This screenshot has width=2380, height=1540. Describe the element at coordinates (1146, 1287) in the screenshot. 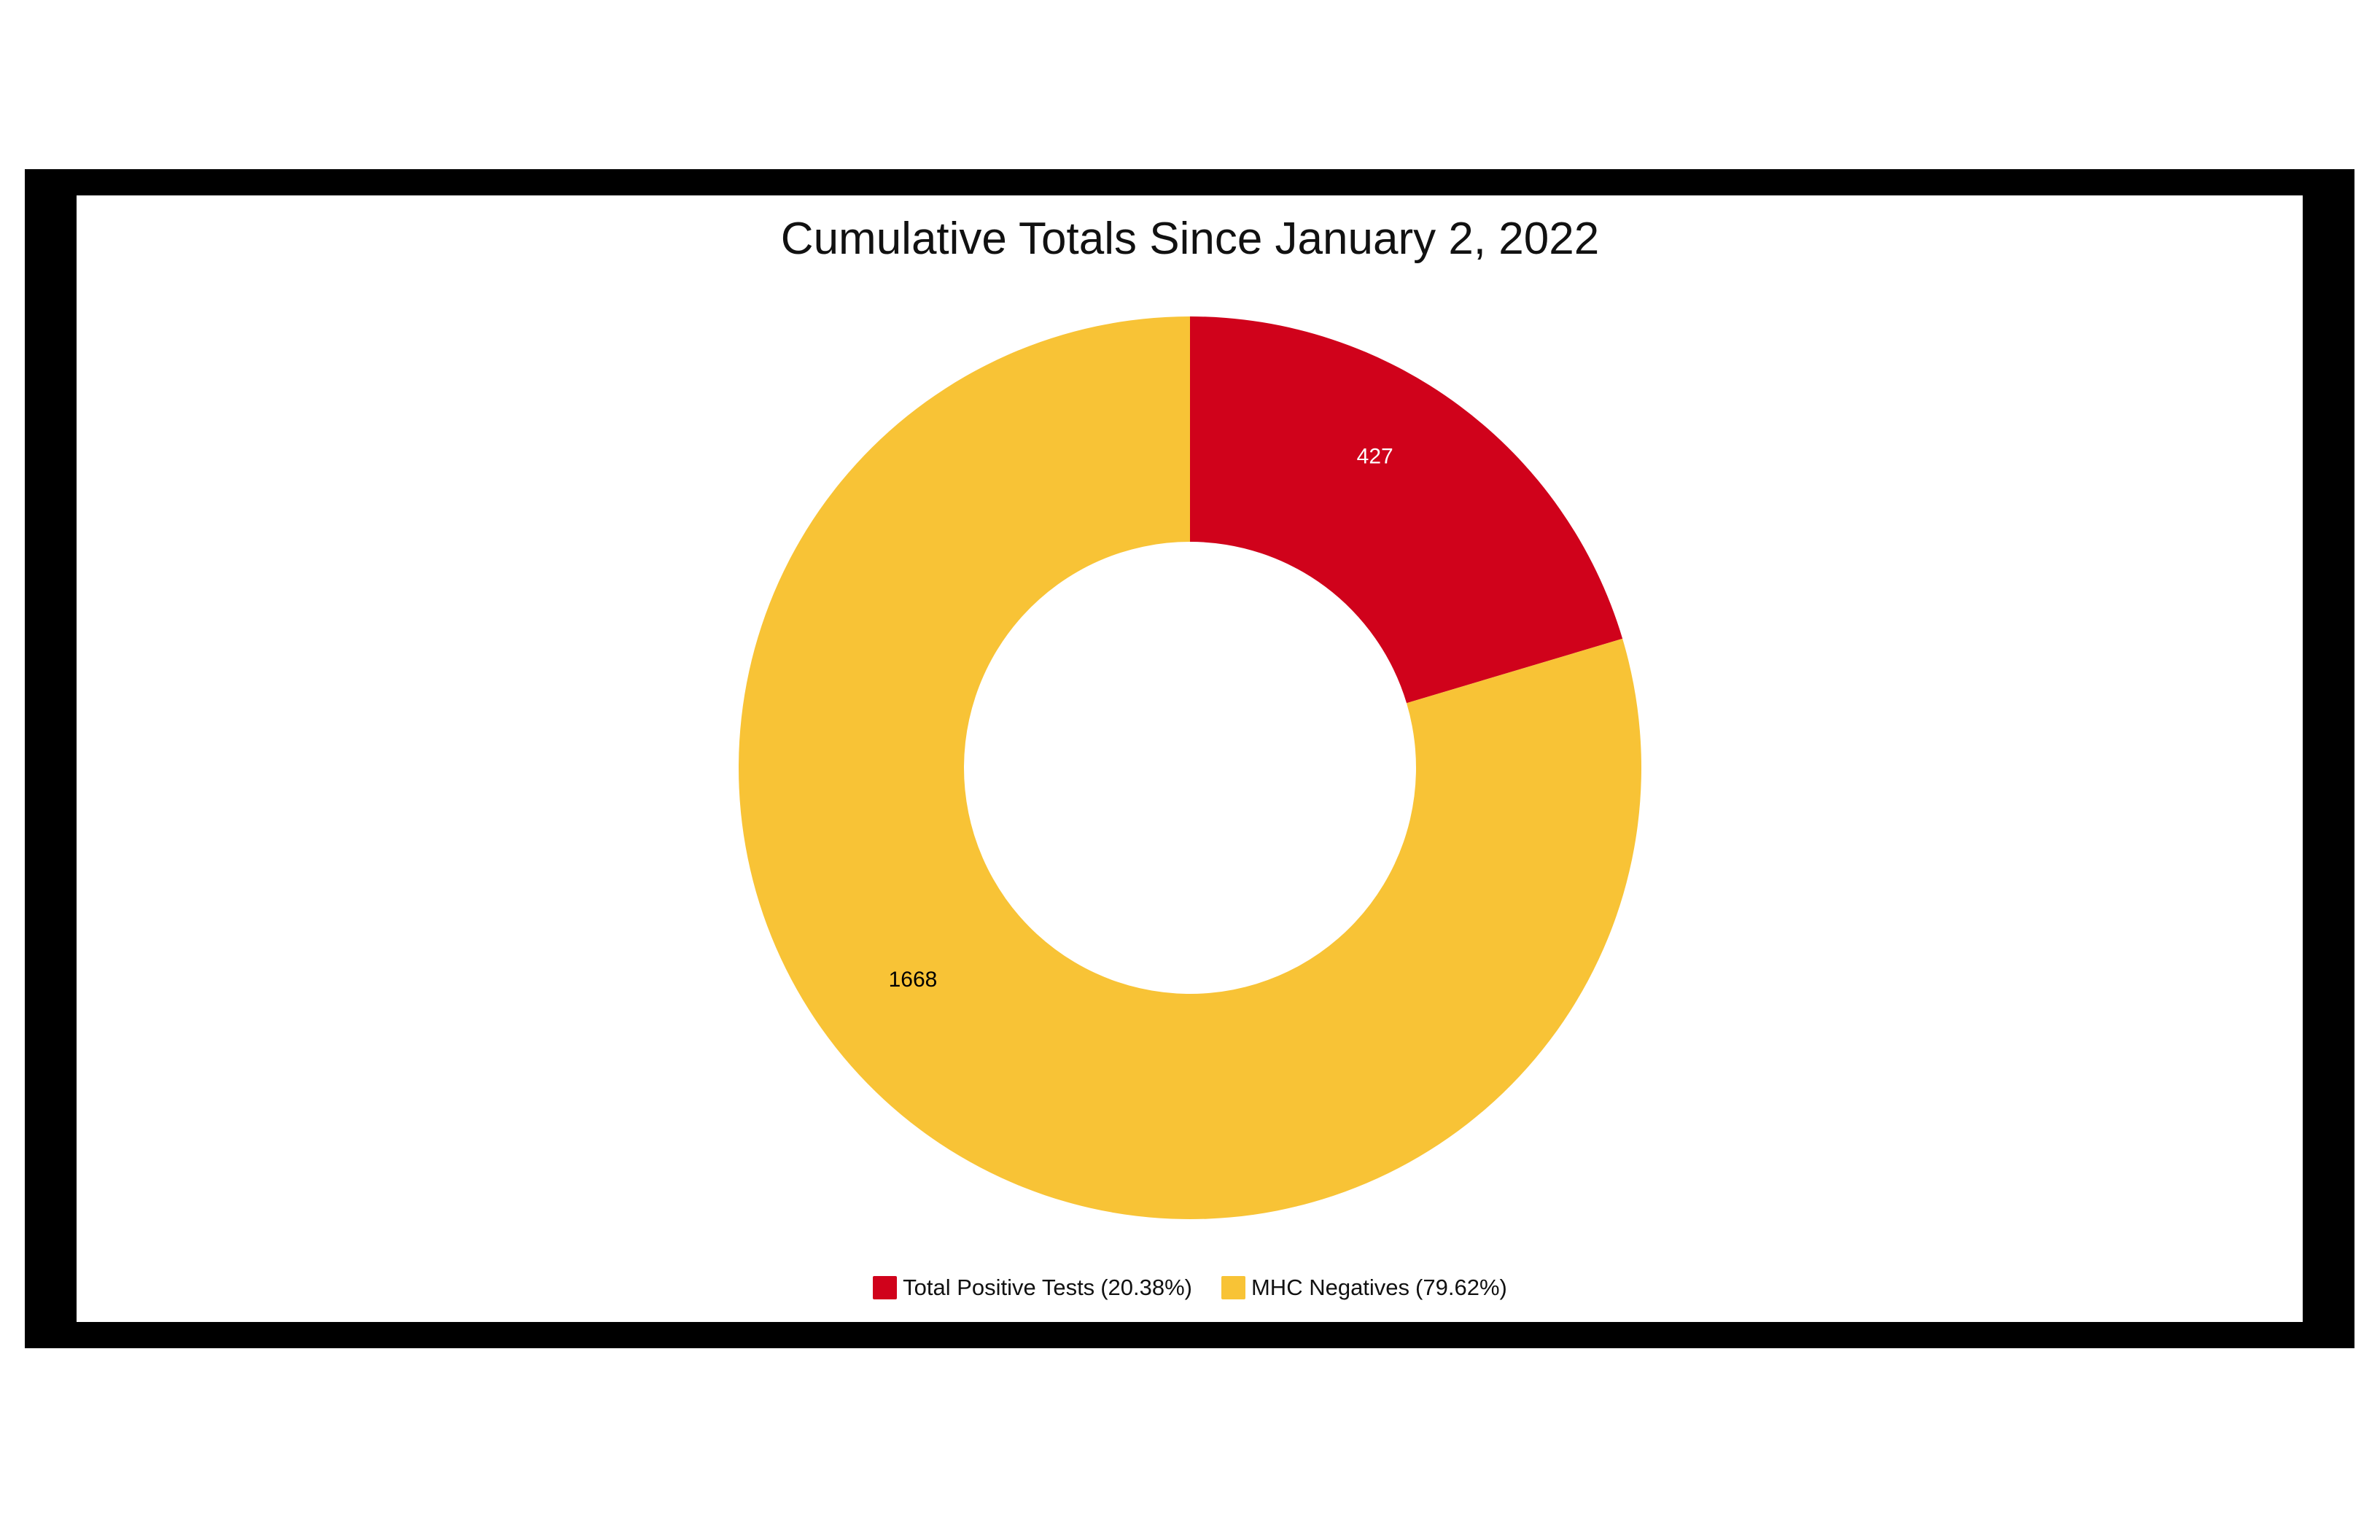

I see `legend-percent: (20.38%)` at that location.